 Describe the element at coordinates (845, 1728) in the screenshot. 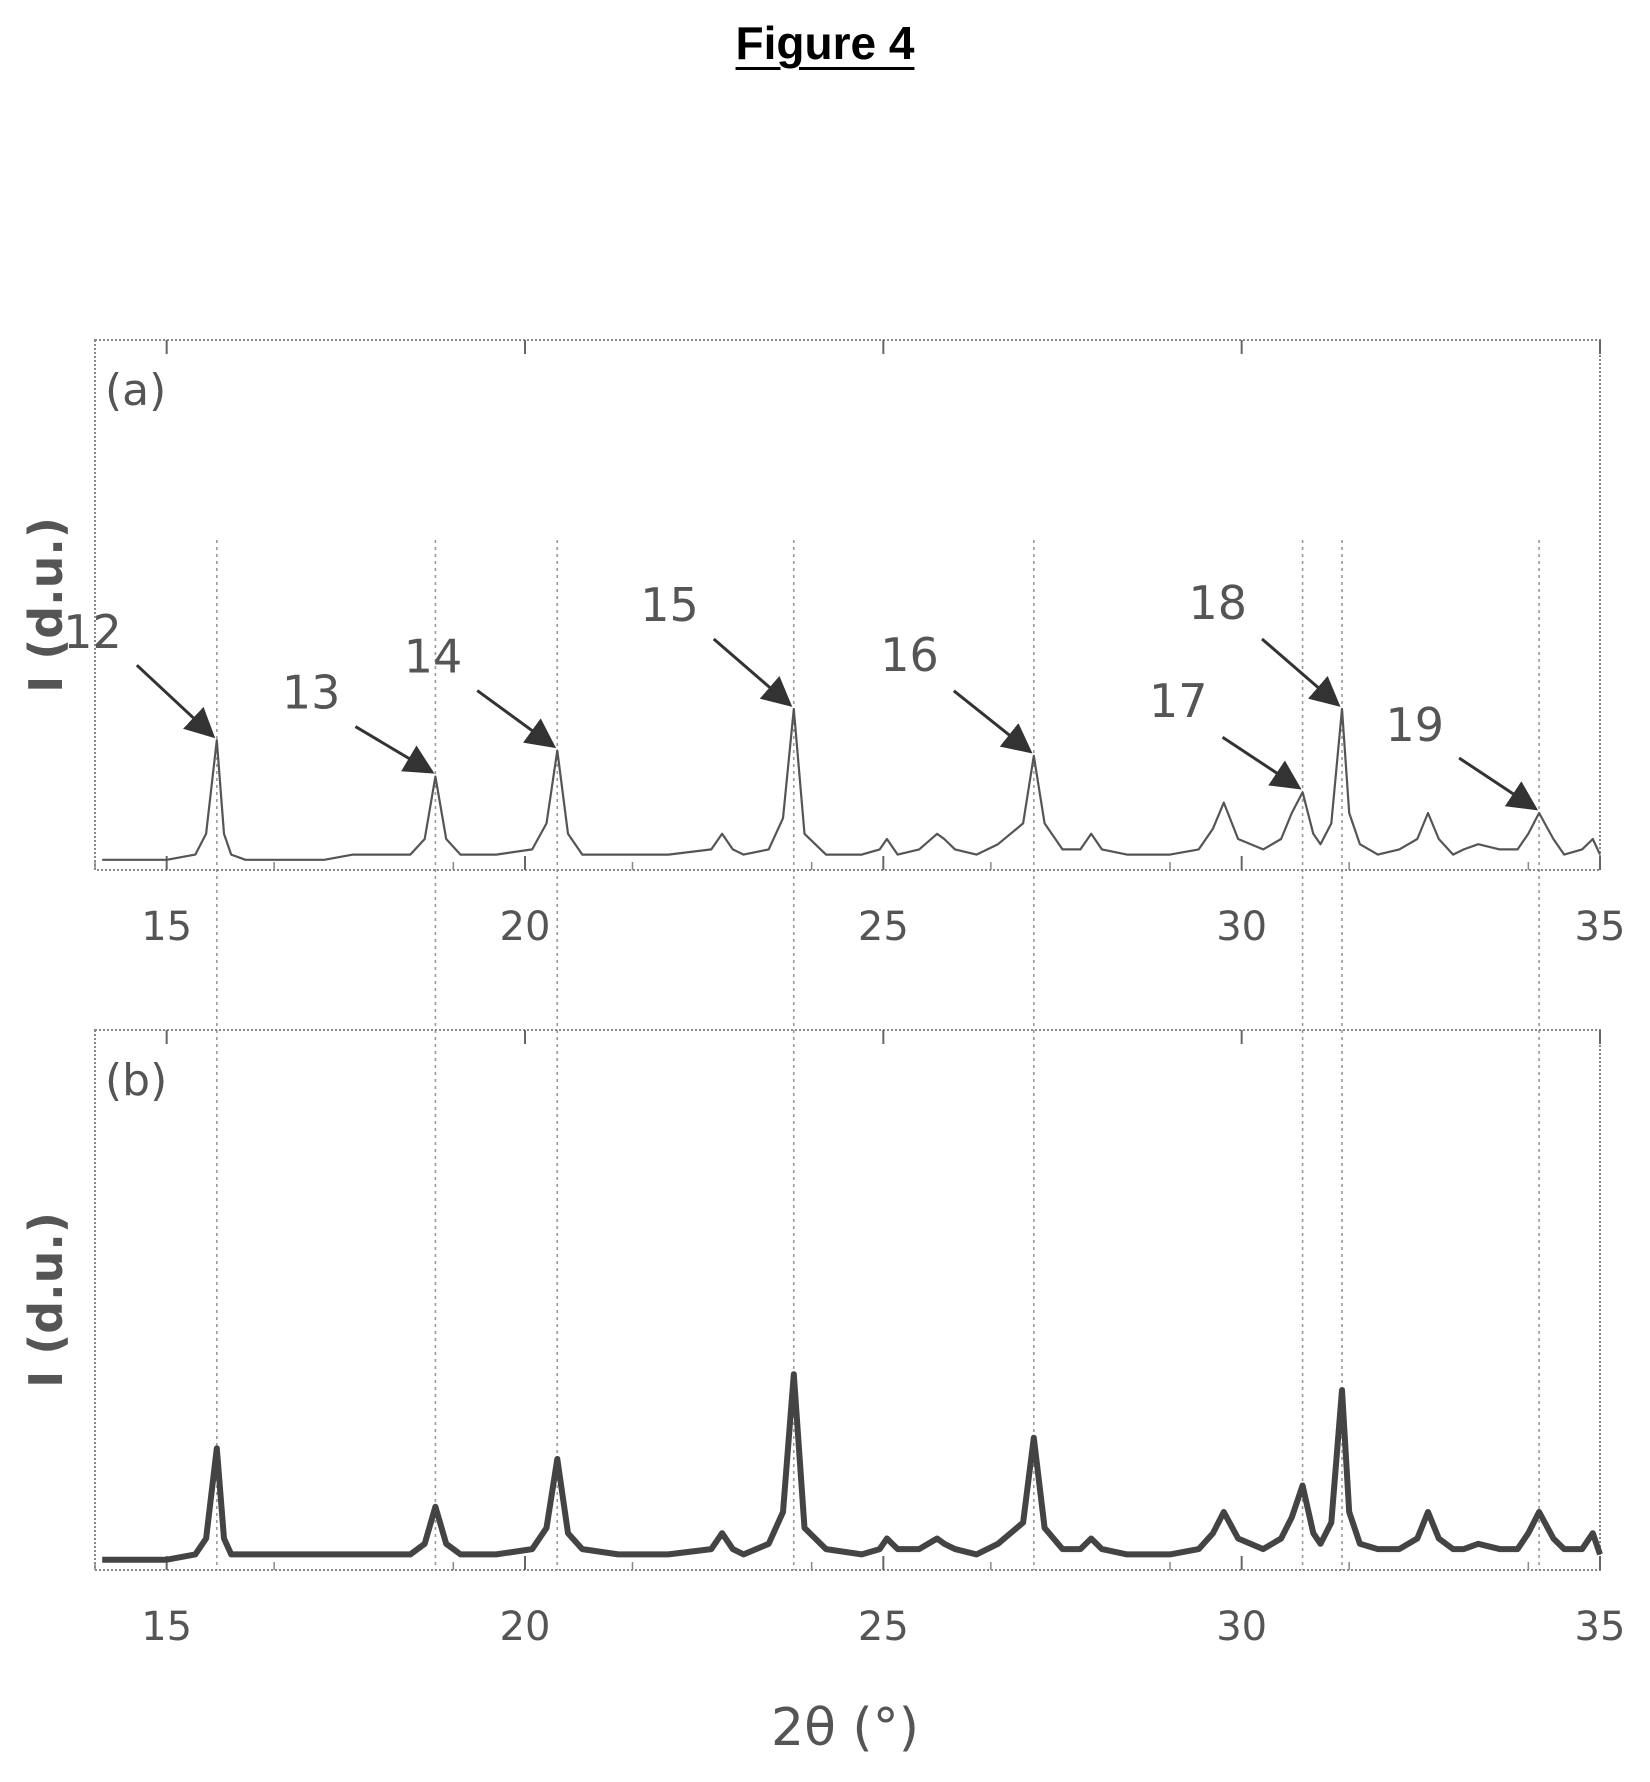

I see `x-axis-label: 2θ (°)` at that location.